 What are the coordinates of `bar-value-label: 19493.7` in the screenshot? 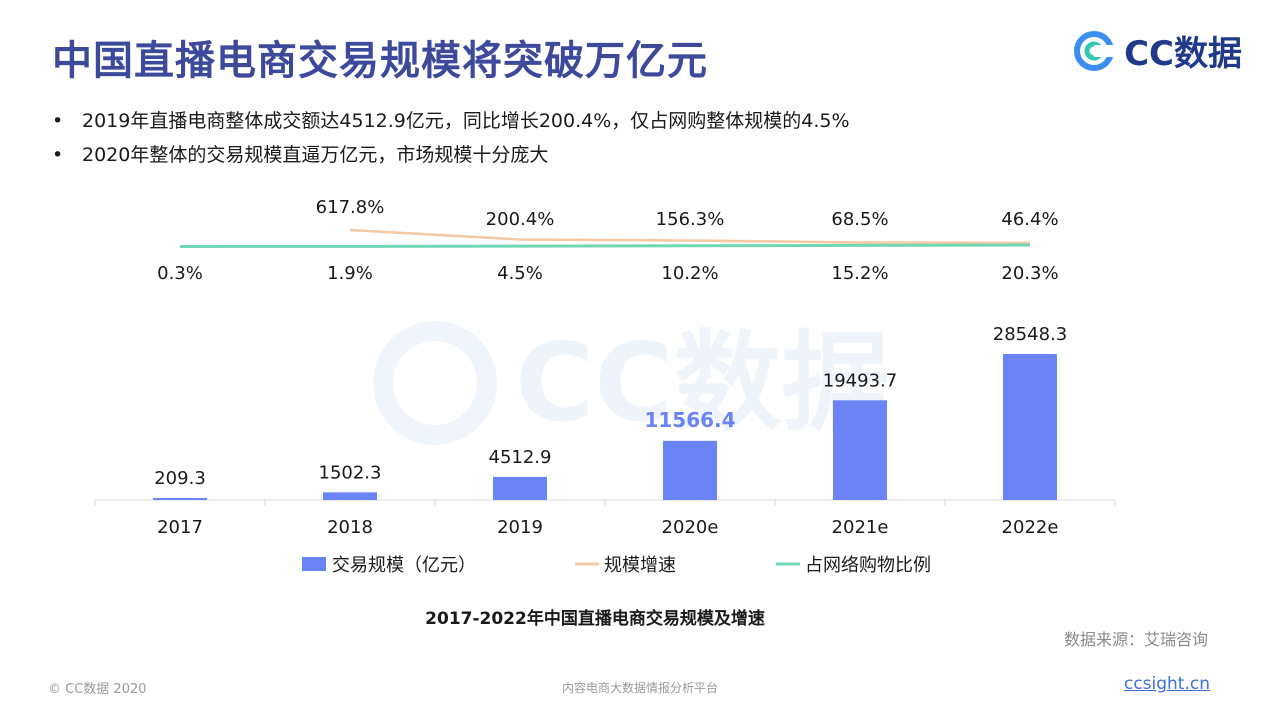 It's located at (860, 380).